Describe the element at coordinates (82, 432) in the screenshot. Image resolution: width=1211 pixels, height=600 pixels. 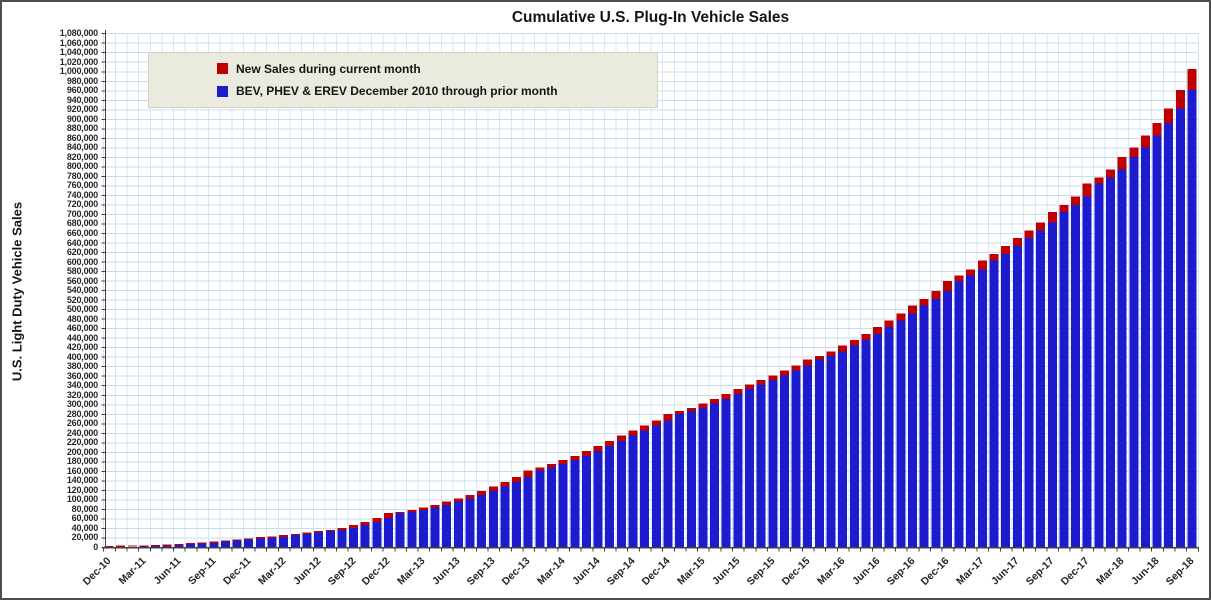
I see `y-tick-label: 240,000` at that location.